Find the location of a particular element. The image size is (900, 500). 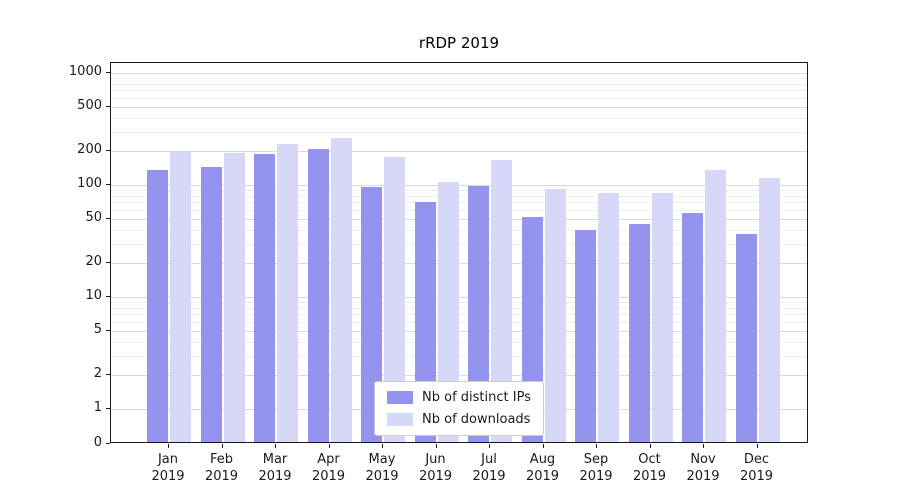

legend-item-downloads: Nb of downloads is located at coordinates (459, 419).